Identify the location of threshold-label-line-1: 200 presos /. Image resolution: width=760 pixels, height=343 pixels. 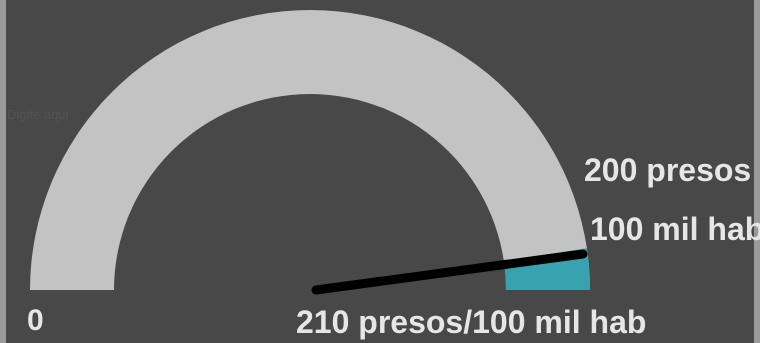
(672, 170).